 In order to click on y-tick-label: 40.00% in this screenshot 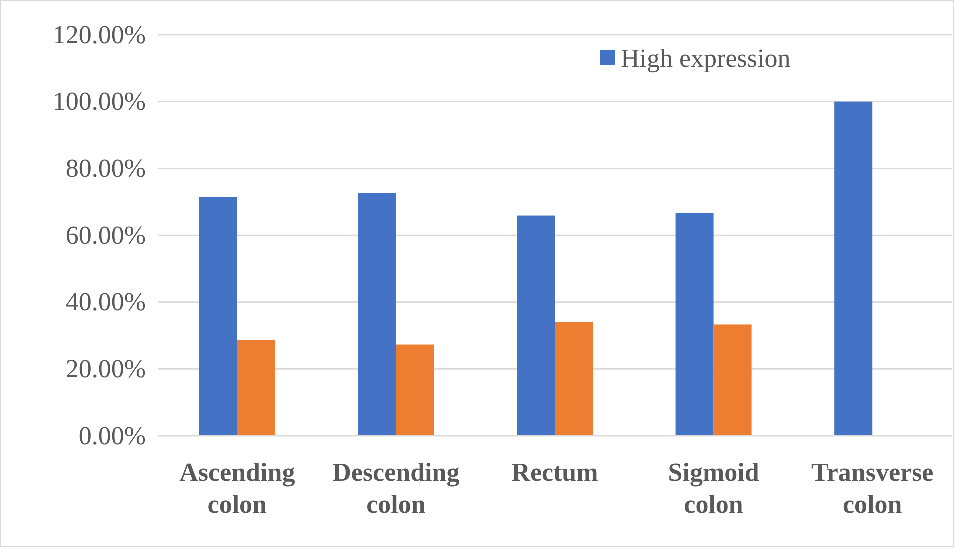, I will do `click(106, 302)`.